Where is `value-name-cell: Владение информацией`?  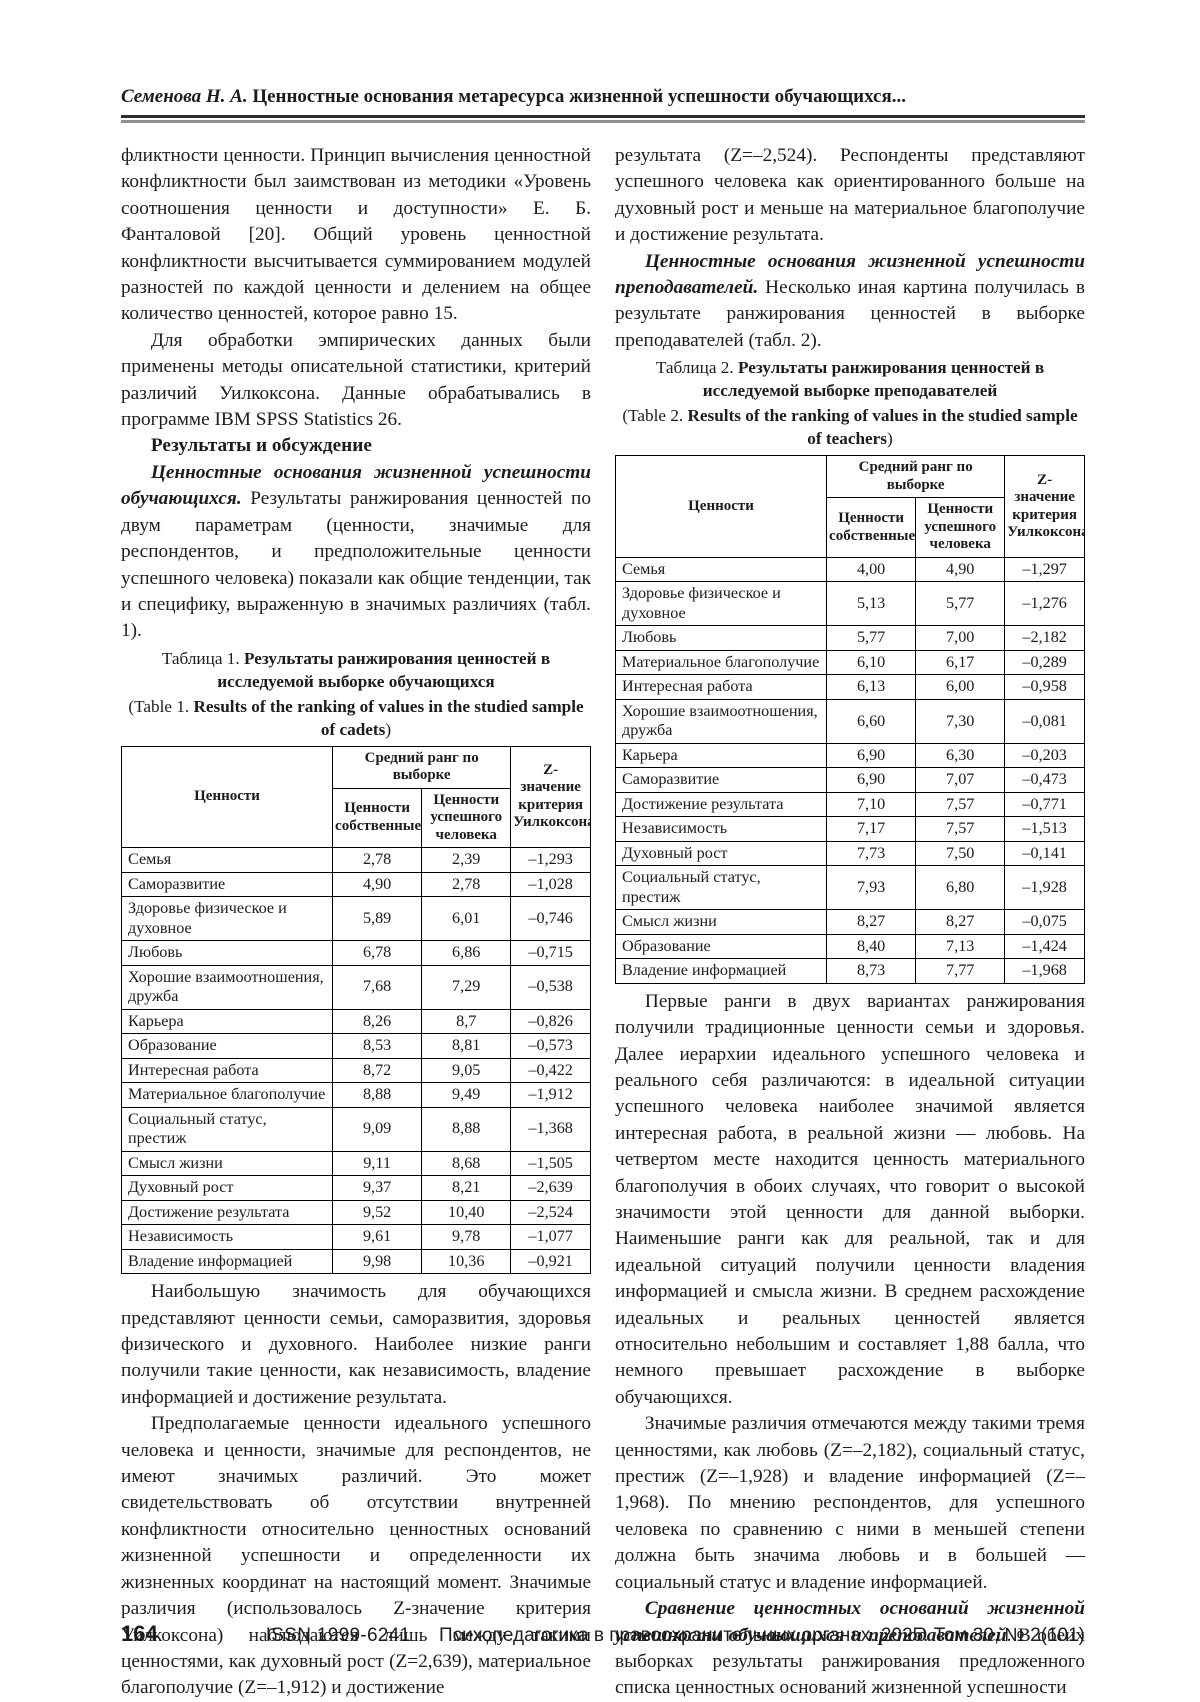
value-name-cell: Владение информацией is located at coordinates (721, 971).